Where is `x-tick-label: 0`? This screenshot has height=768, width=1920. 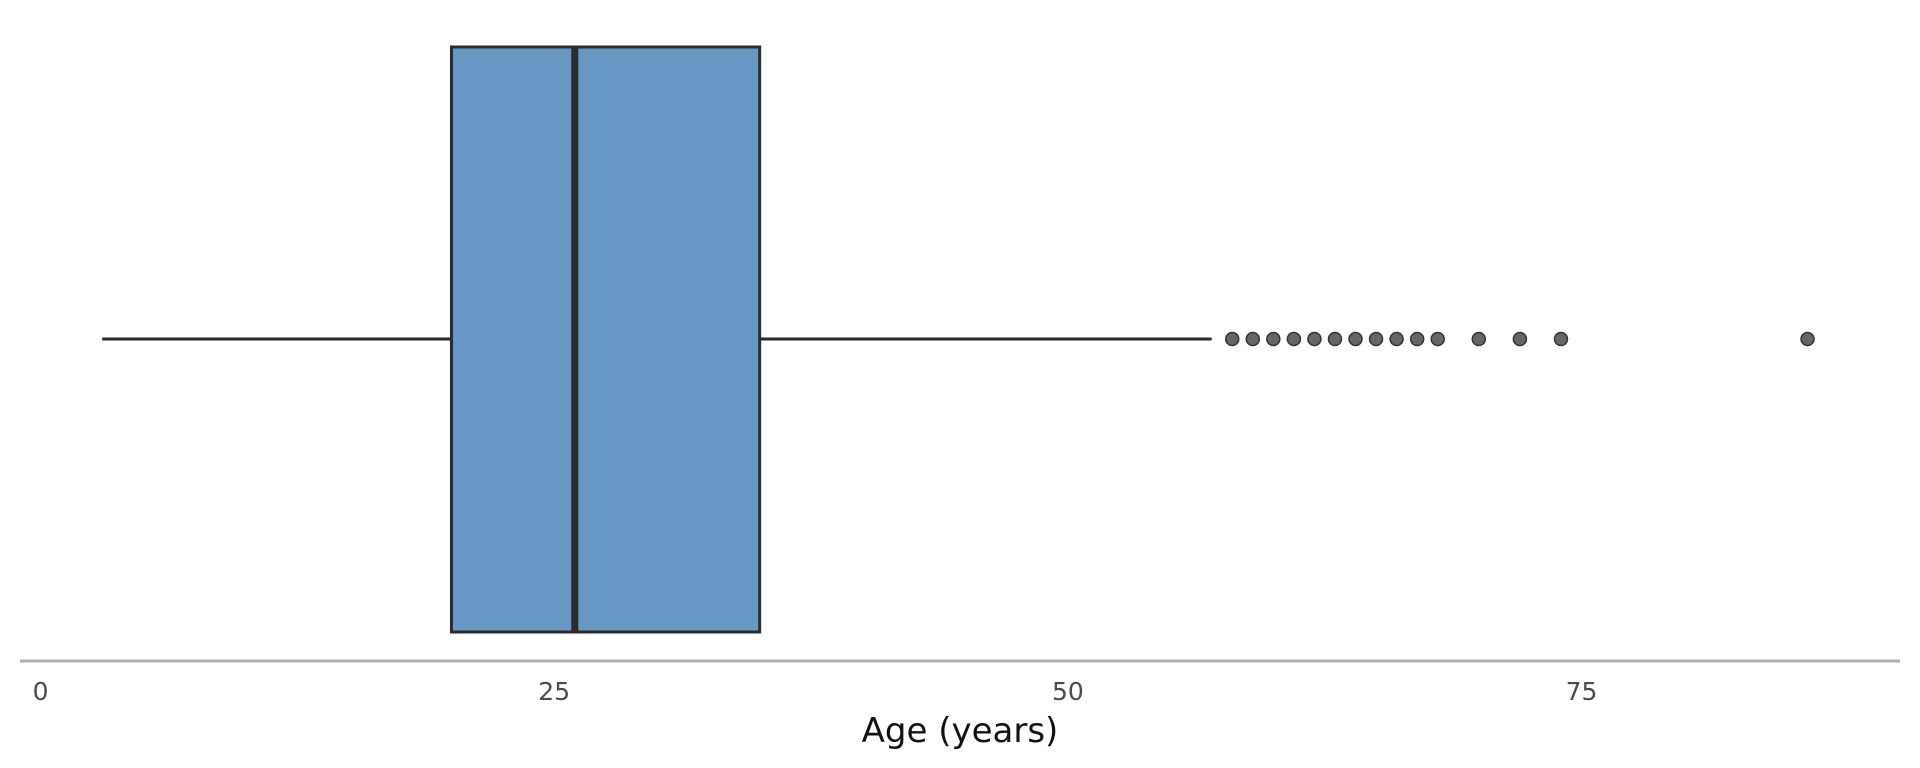 x-tick-label: 0 is located at coordinates (41, 691).